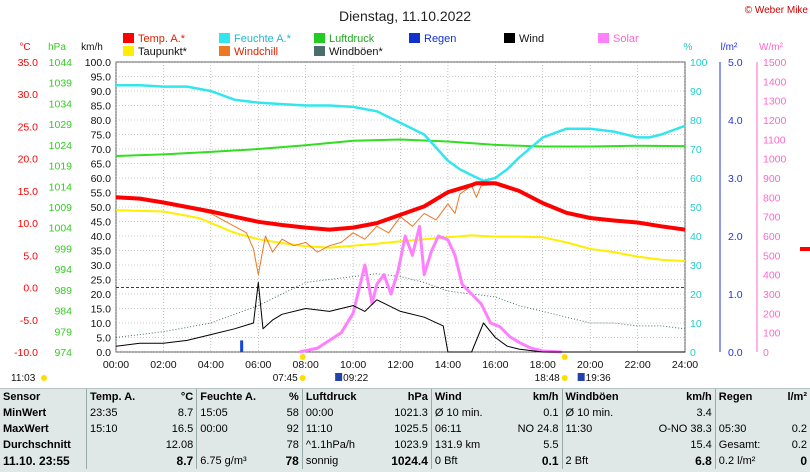 The width and height of the screenshot is (810, 472). What do you see at coordinates (600, 413) in the screenshot?
I see `cell: Ø 10 min.` at bounding box center [600, 413].